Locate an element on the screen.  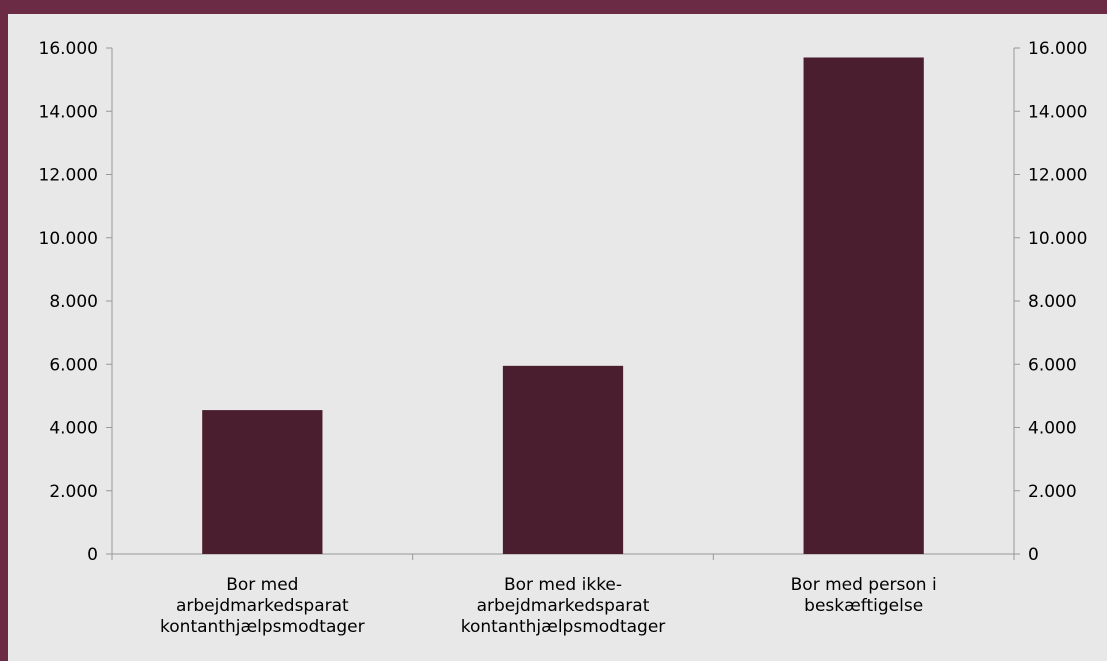
y-tick-label-right: 4.000 is located at coordinates (1052, 429).